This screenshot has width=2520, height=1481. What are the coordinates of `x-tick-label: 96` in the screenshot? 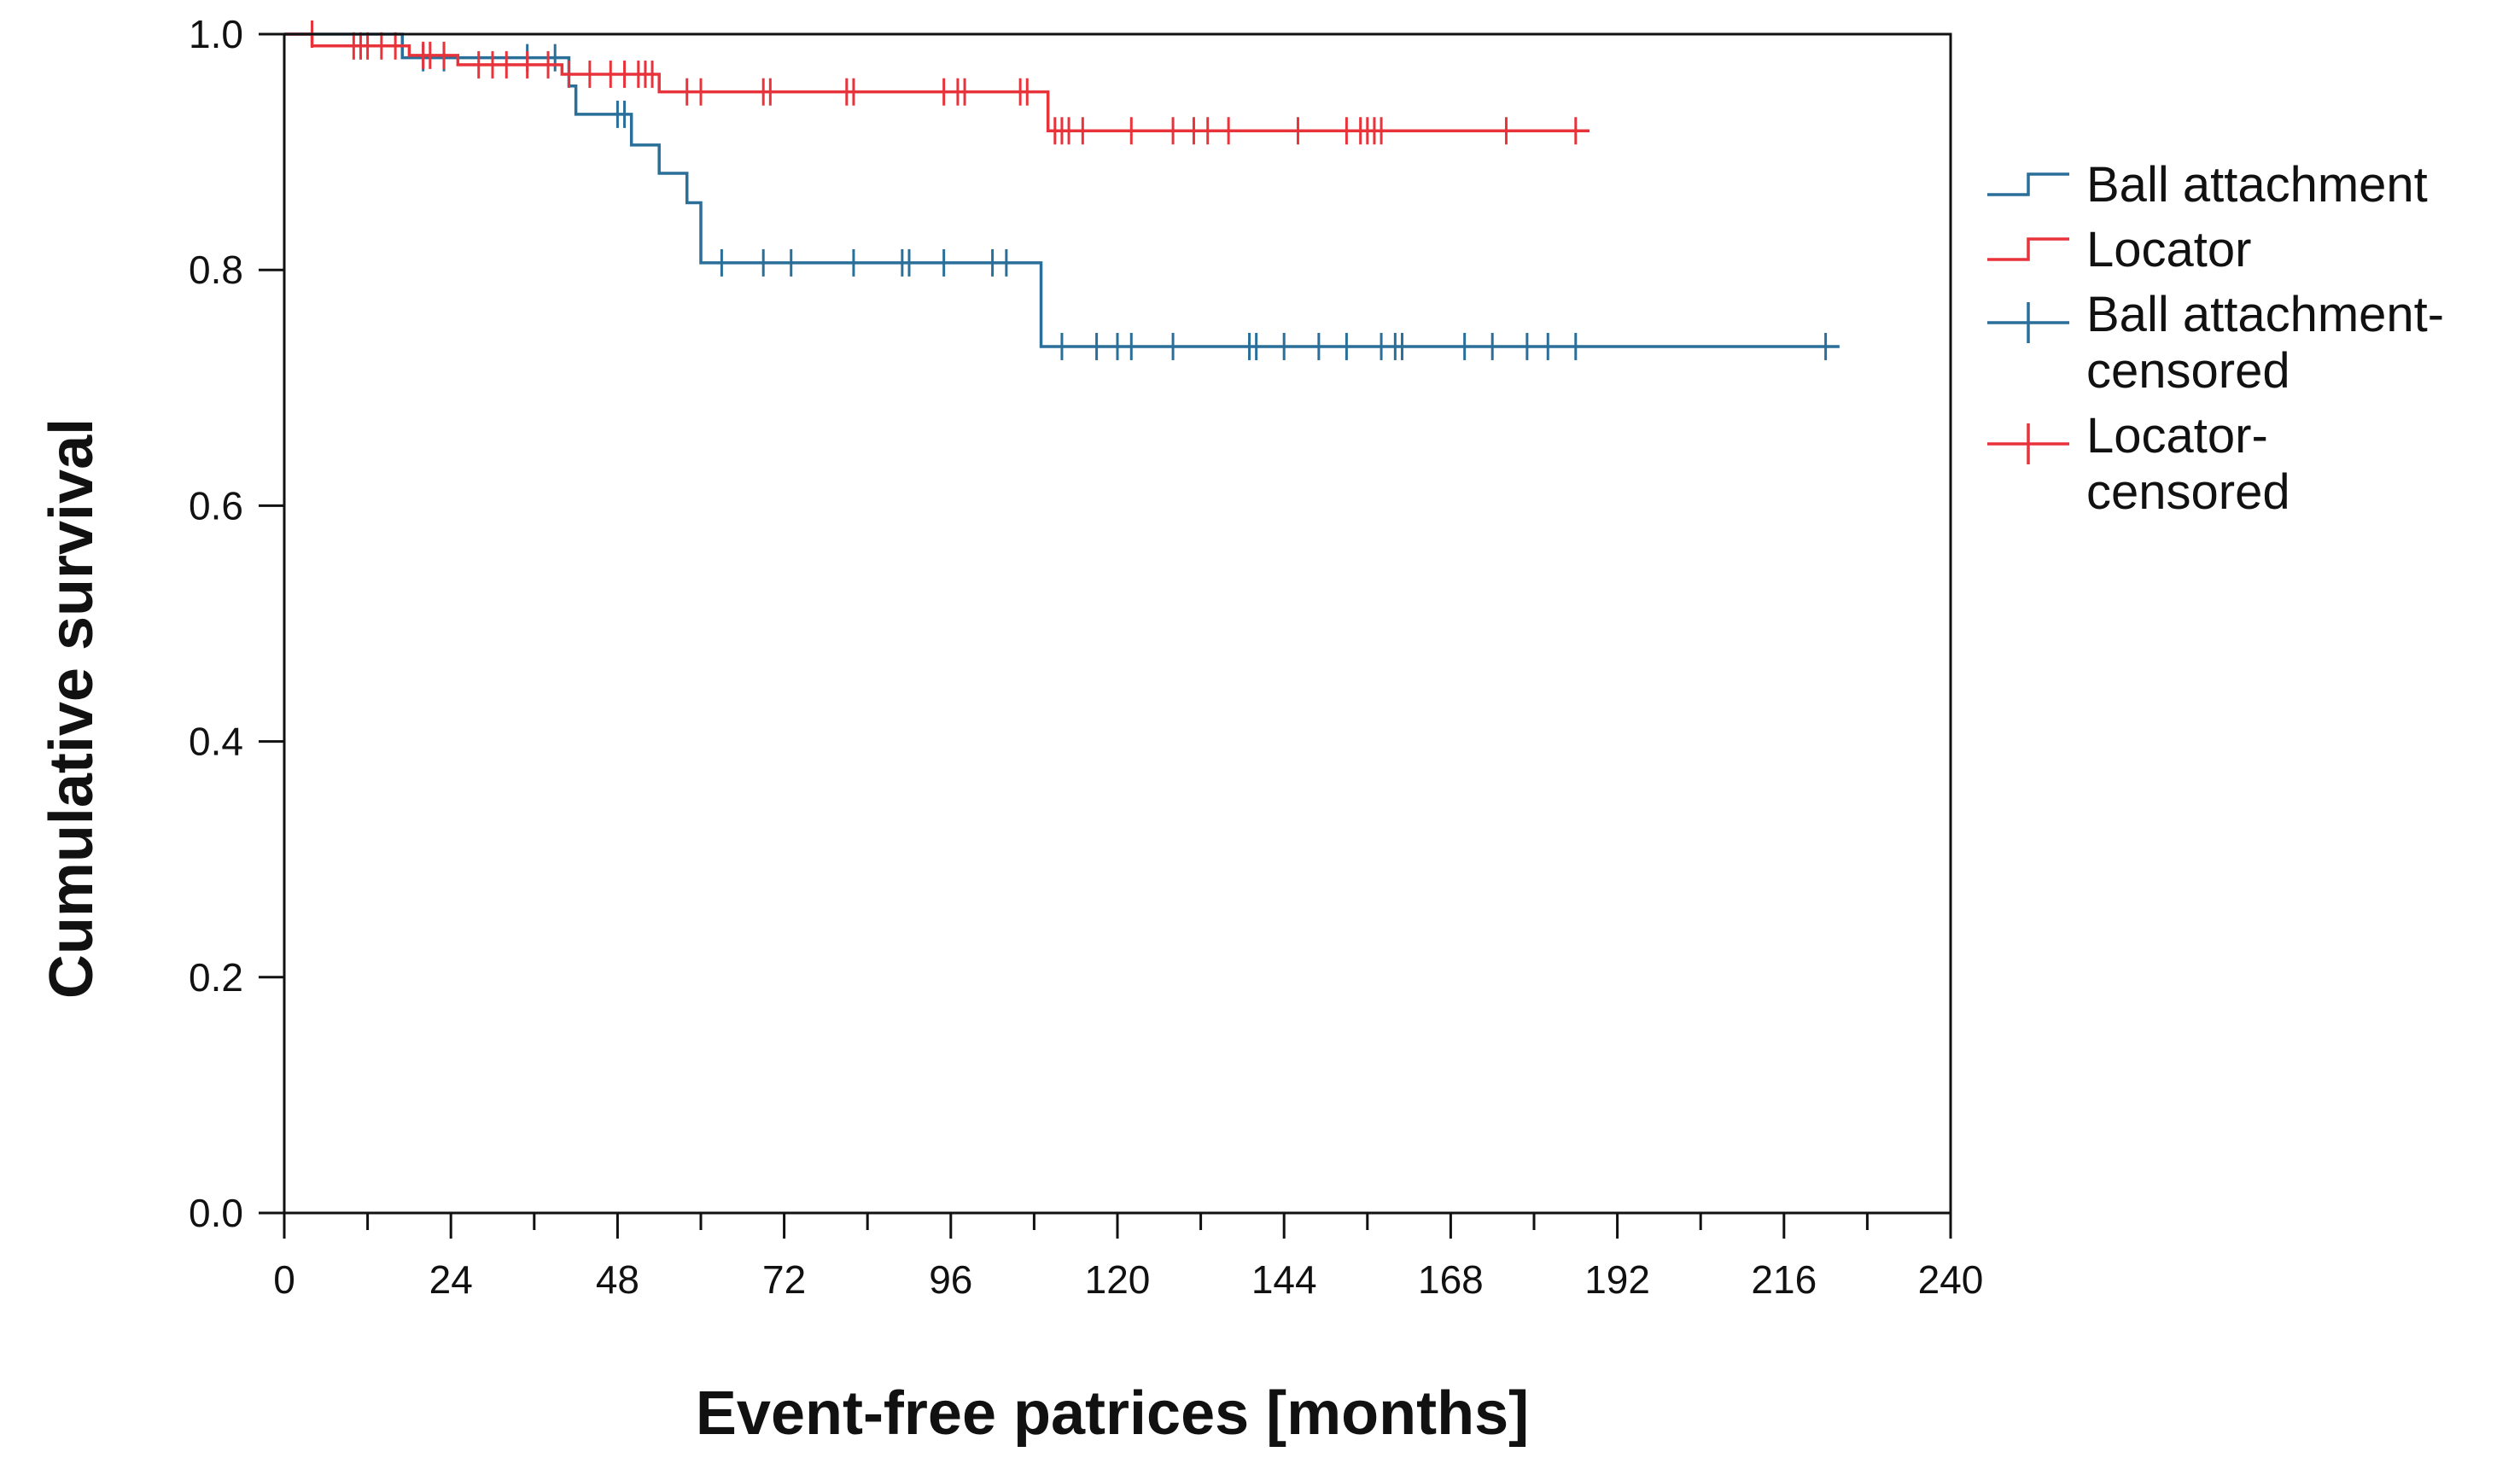 It's located at (951, 1279).